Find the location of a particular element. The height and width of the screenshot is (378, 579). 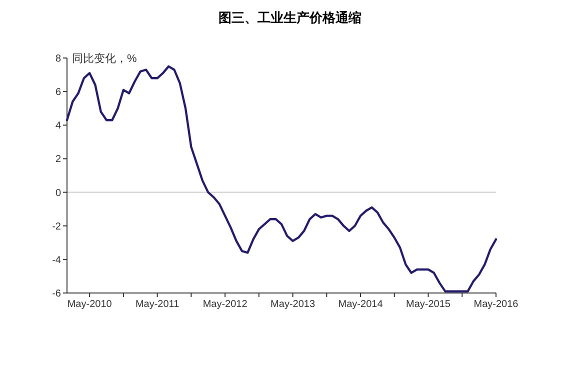

y-tick-label: -6 is located at coordinates (57, 294).